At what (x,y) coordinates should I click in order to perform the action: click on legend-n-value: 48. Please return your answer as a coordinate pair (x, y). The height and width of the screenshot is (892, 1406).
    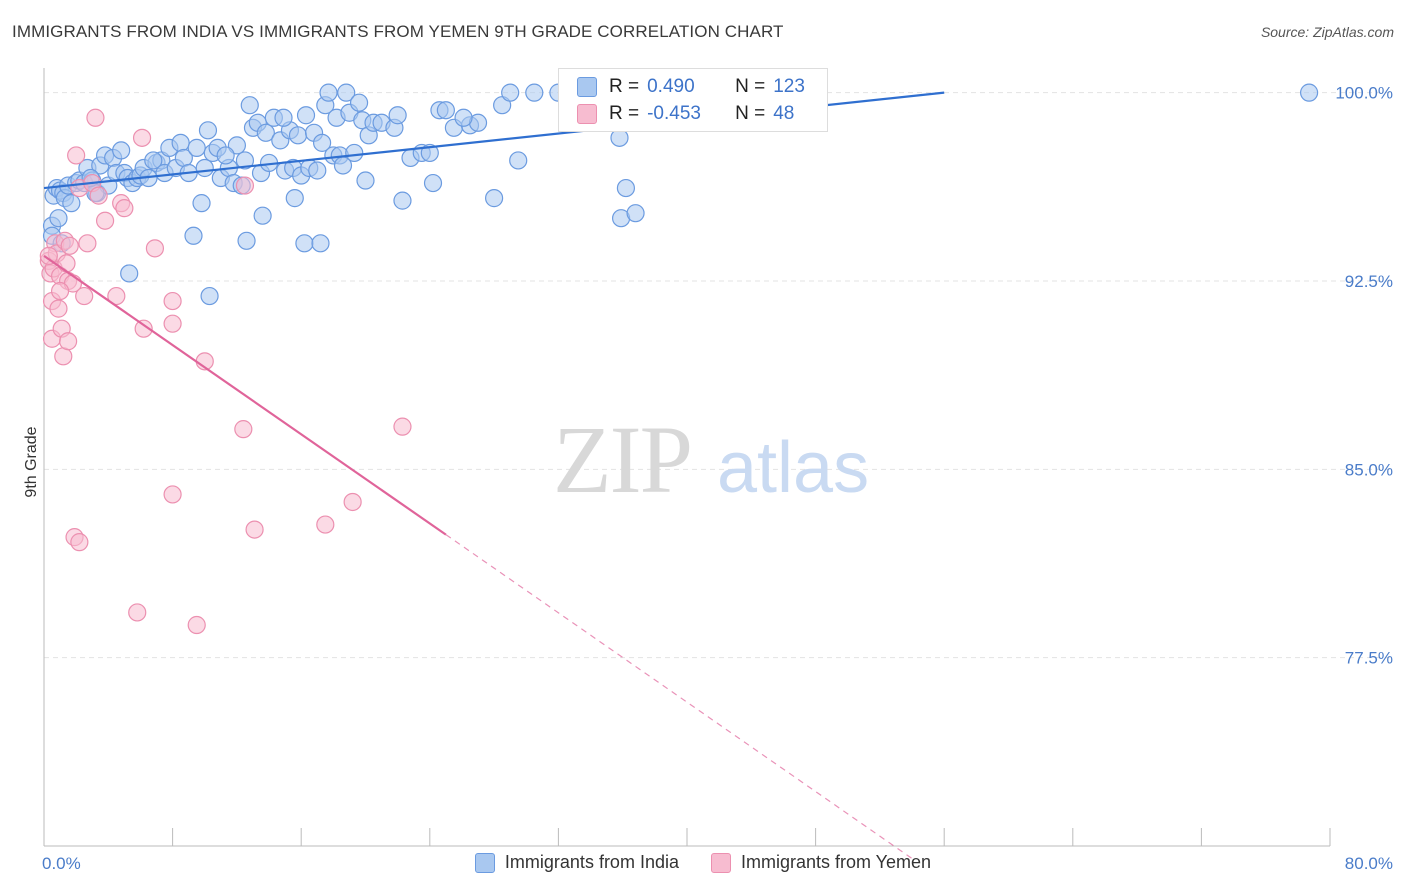
    Looking at the image, I should click on (784, 113).